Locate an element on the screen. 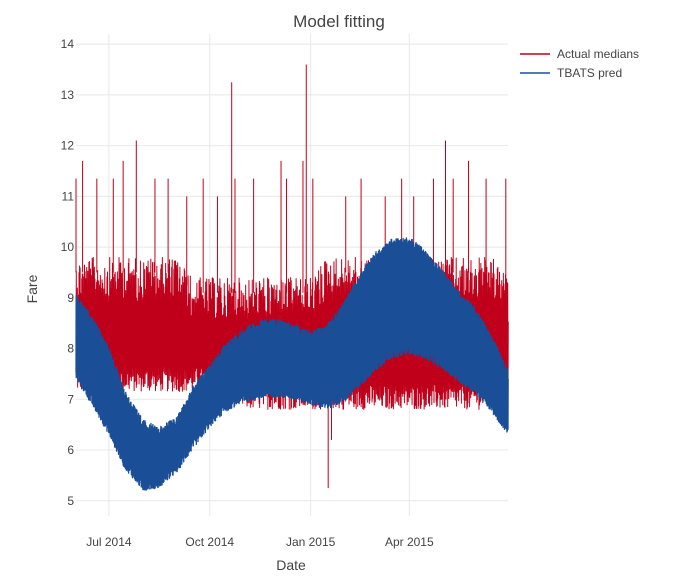 This screenshot has width=678, height=586. x-tick-label: Jul 2014 is located at coordinates (109, 542).